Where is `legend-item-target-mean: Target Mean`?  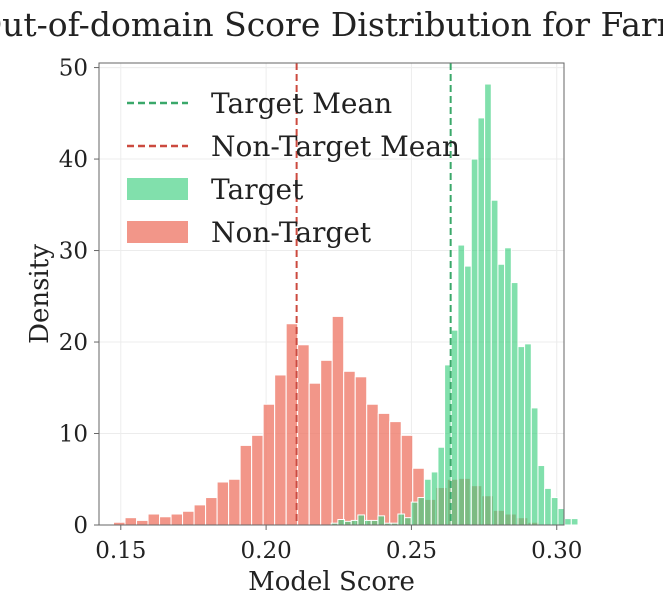
legend-item-target-mean: Target Mean is located at coordinates (259, 103).